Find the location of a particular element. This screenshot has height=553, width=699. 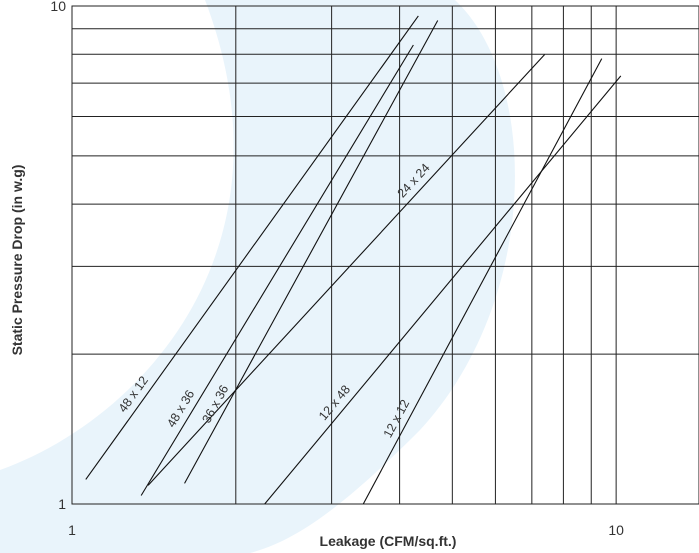

y-axis-title: Static Pressure Drop (in w.g) is located at coordinates (17, 260).